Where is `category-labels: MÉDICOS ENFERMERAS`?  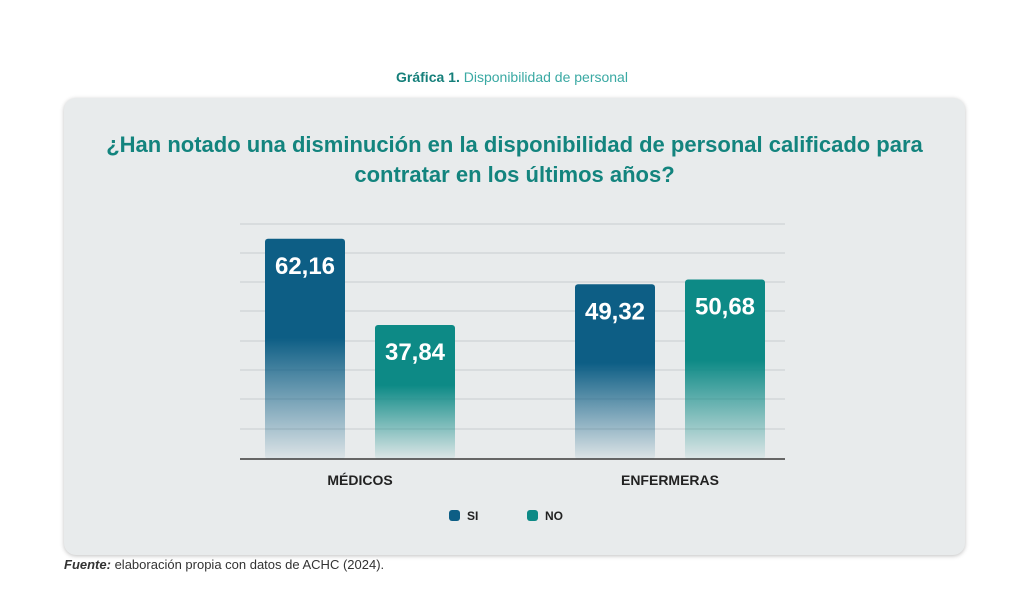 category-labels: MÉDICOS ENFERMERAS is located at coordinates (523, 480).